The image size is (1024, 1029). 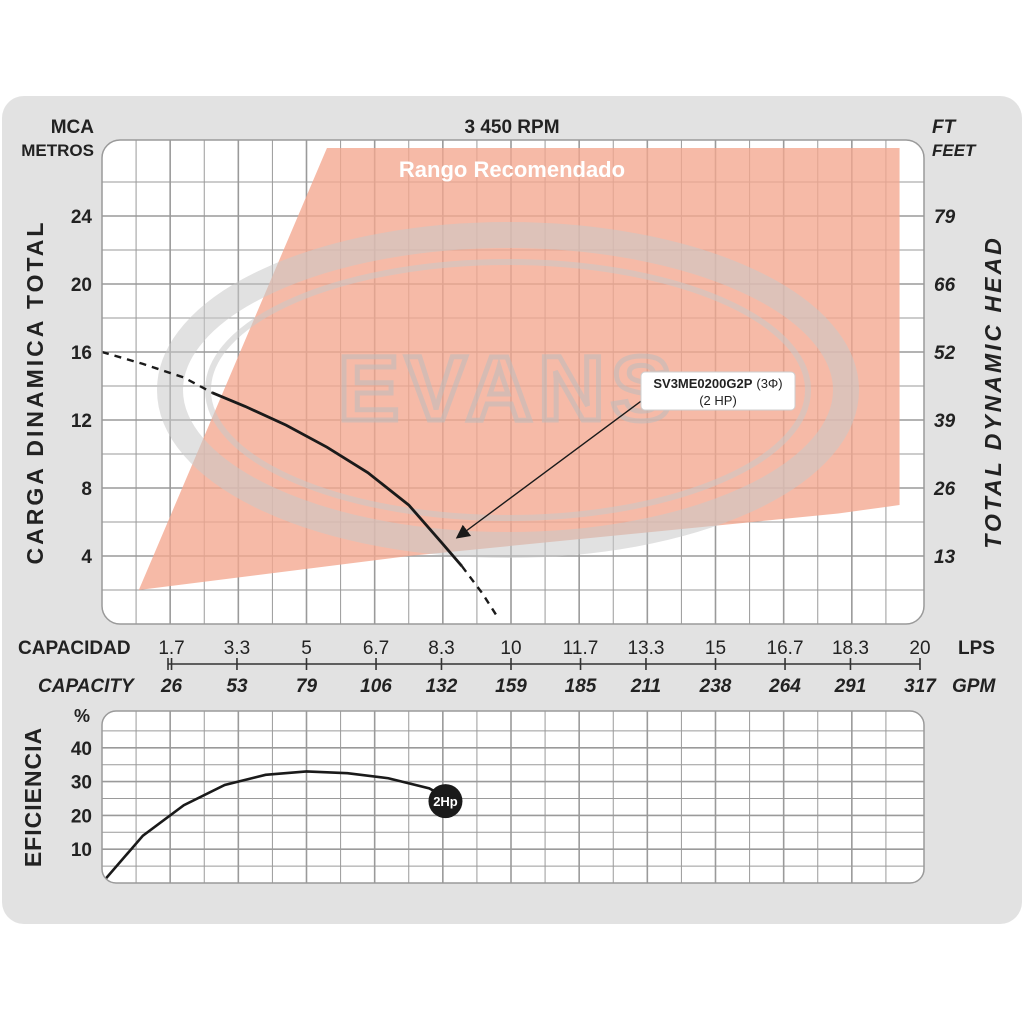 What do you see at coordinates (87, 686) in the screenshot?
I see `capacity-label-en: CAPACITY` at bounding box center [87, 686].